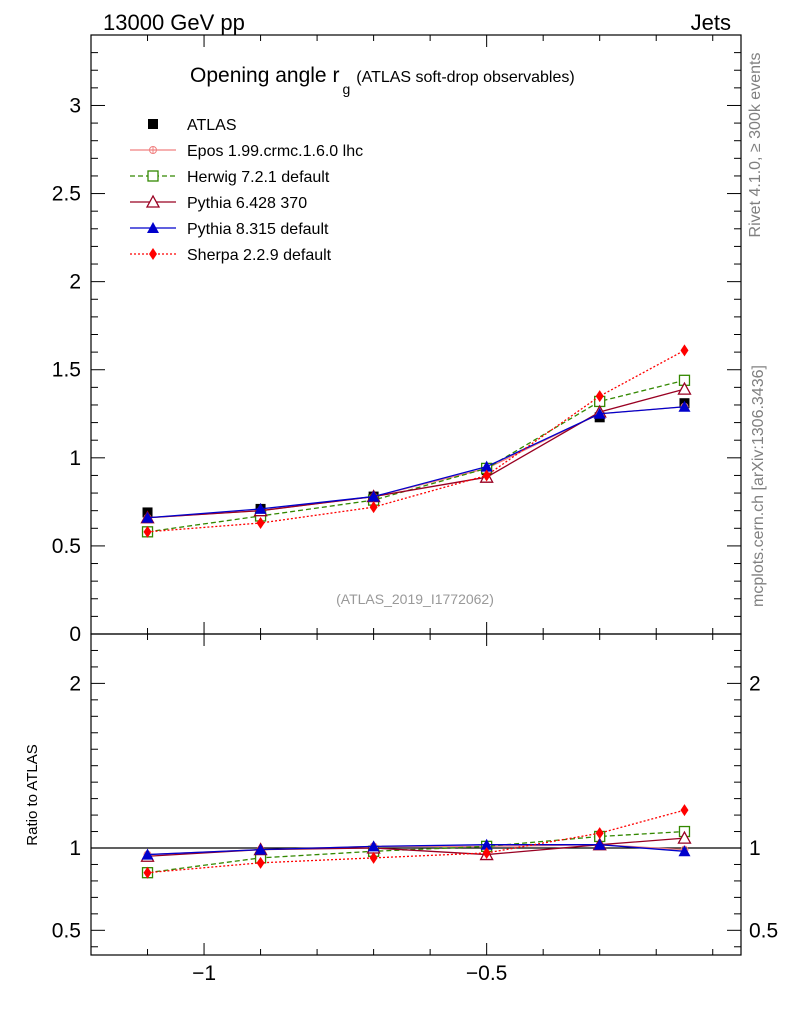  I want to click on main-ytick-label: 1.5, so click(66, 370).